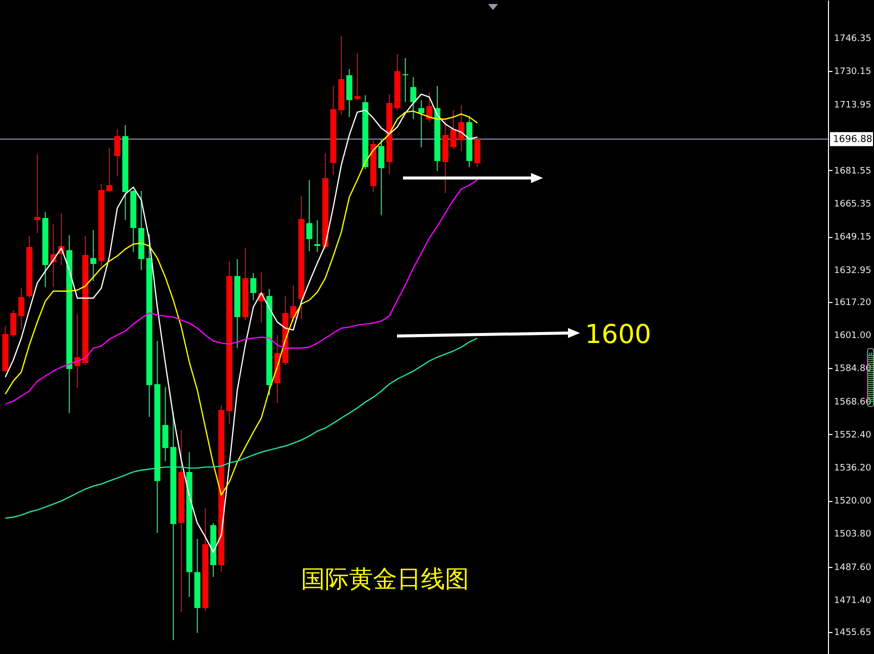 The width and height of the screenshot is (874, 654). What do you see at coordinates (853, 39) in the screenshot?
I see `y-tick-label: 1746.35` at bounding box center [853, 39].